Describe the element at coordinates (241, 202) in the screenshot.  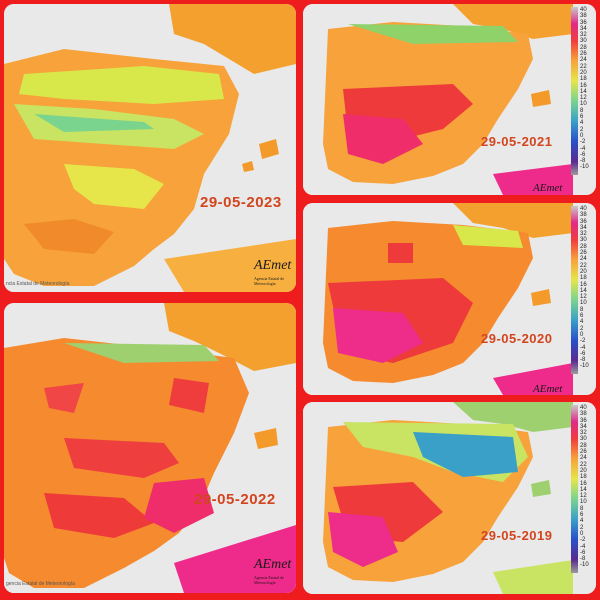
I see `map-date-2023: 29-05-2023` at that location.